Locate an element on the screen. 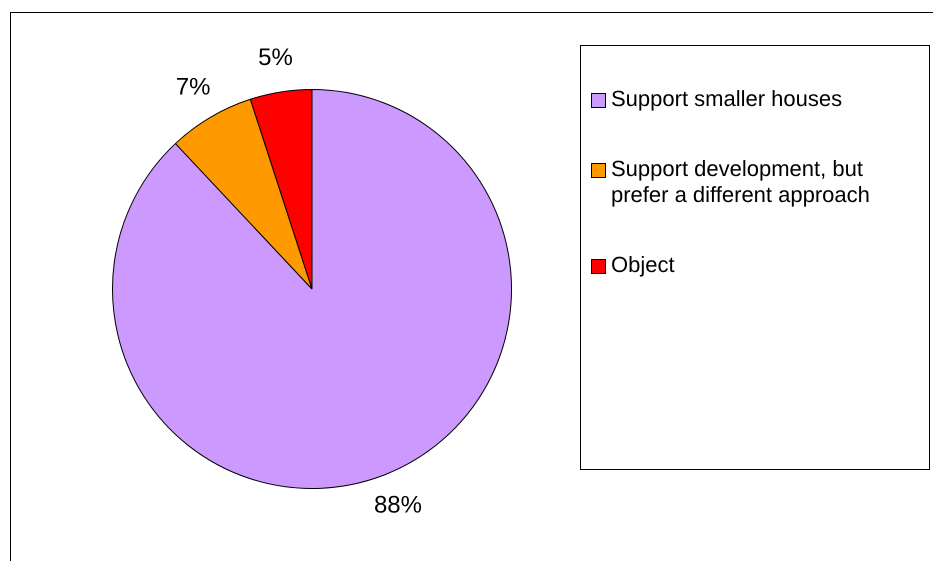 This screenshot has width=933, height=561. legend-label: Support smaller houses is located at coordinates (726, 99).